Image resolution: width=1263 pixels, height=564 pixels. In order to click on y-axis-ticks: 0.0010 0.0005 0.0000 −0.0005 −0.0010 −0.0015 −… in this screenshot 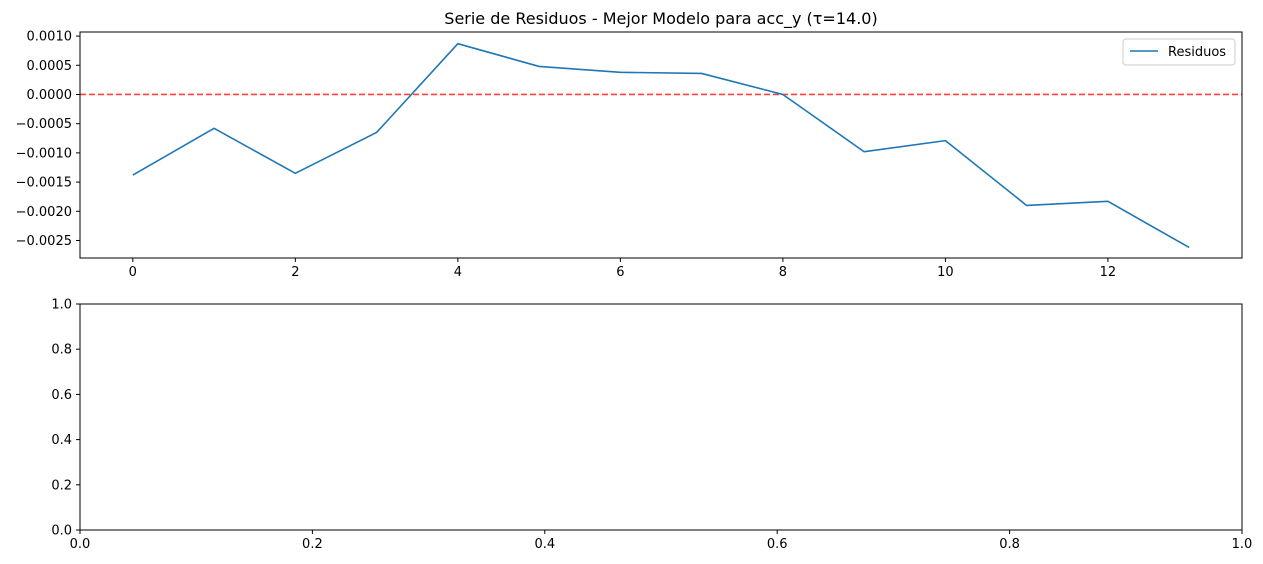, I will do `click(48, 139)`.